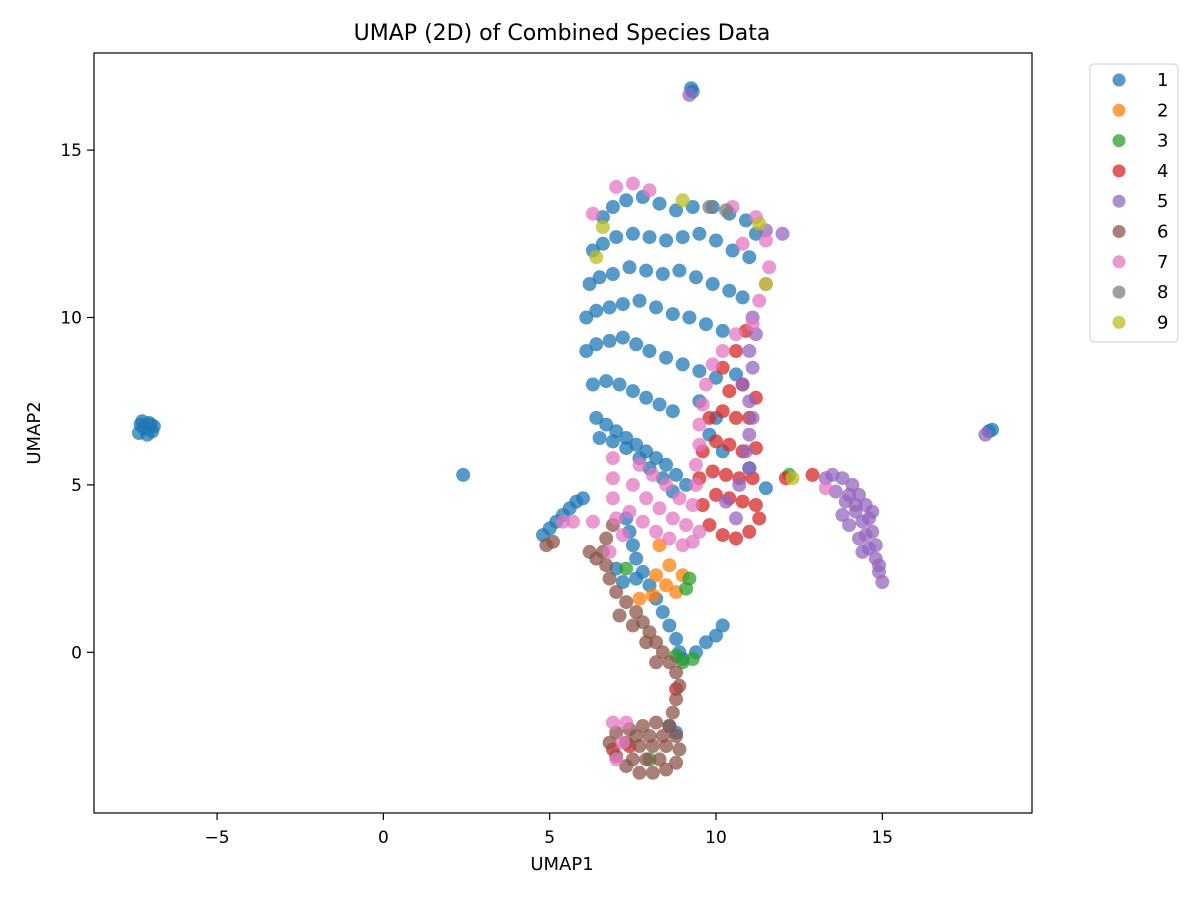 The width and height of the screenshot is (1200, 904). Describe the element at coordinates (562, 33) in the screenshot. I see `chart-title: UMAP (2D) of Combined Species Data` at that location.